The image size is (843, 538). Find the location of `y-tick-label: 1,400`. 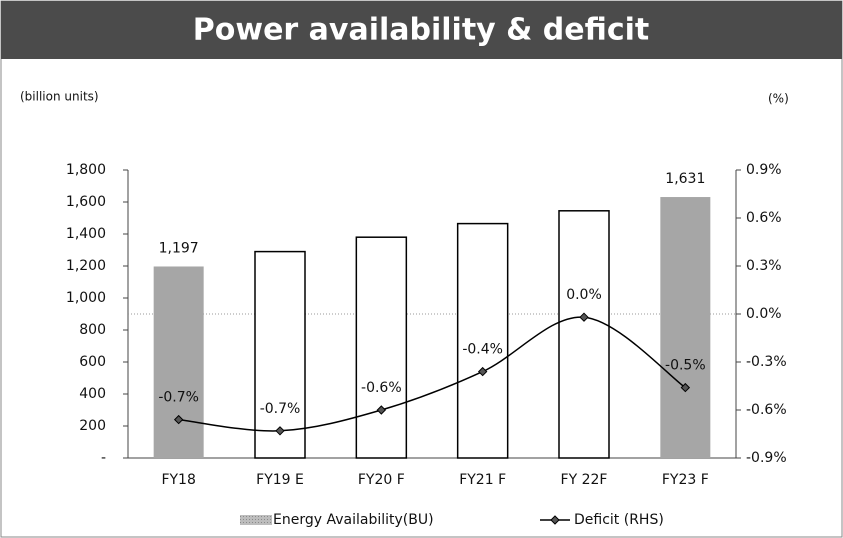

y-tick-label: 1,400 is located at coordinates (86, 234).